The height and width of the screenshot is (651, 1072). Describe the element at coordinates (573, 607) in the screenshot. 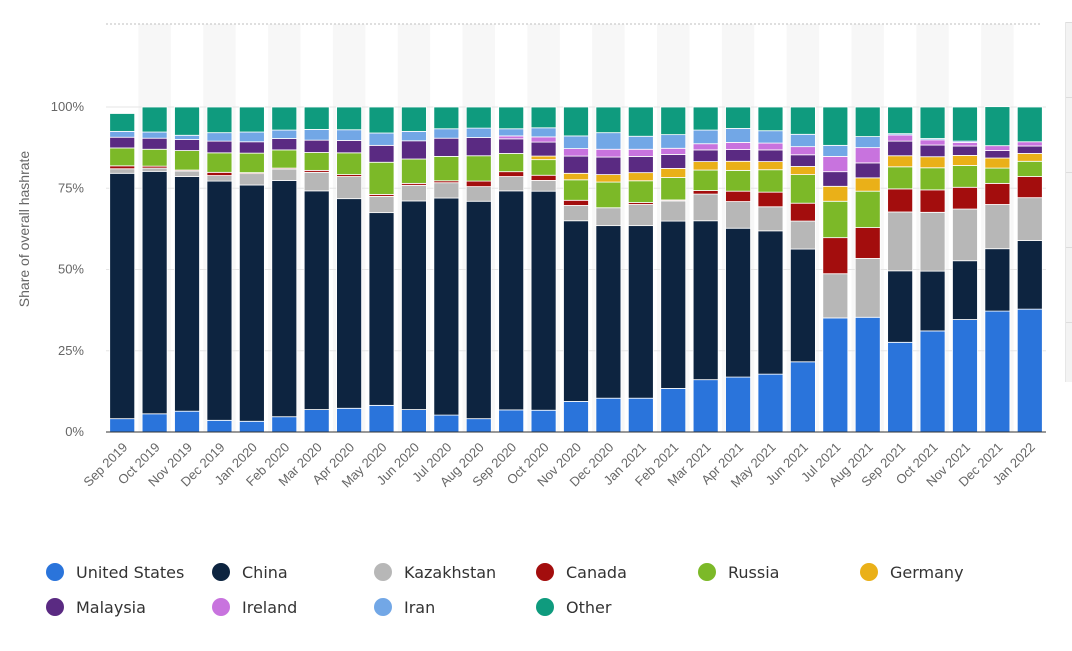

I see `legend-item: Other` at that location.